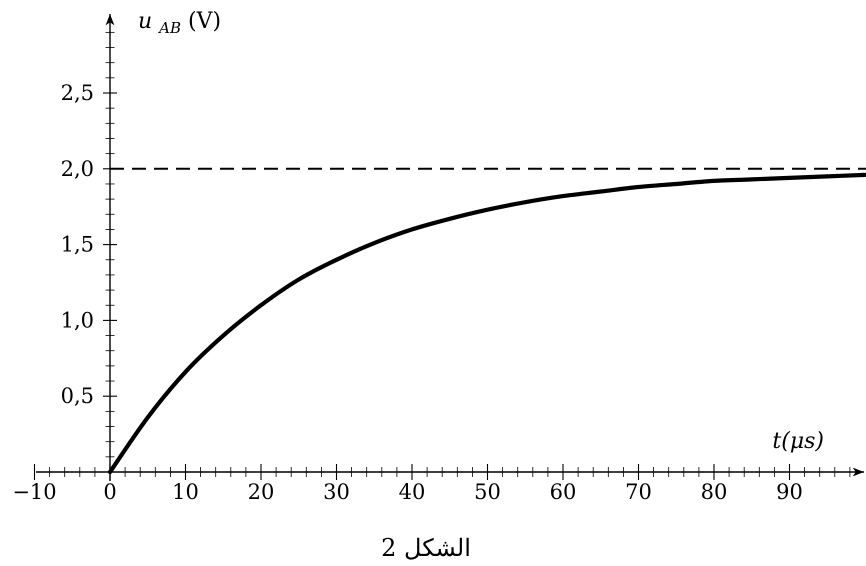 The height and width of the screenshot is (566, 866). What do you see at coordinates (77, 396) in the screenshot?
I see `y-tick-label: 0,5` at bounding box center [77, 396].